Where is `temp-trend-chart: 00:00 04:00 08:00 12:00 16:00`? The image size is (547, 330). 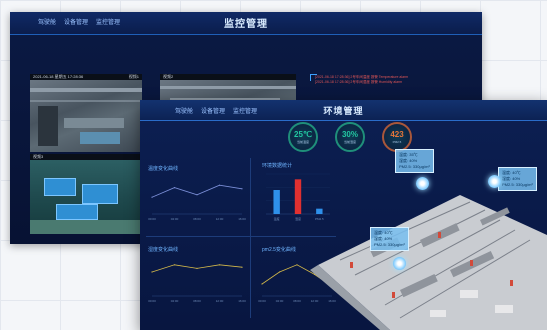 temp-trend-chart: 00:00 04:00 08:00 12:00 16:00 is located at coordinates (197, 202).